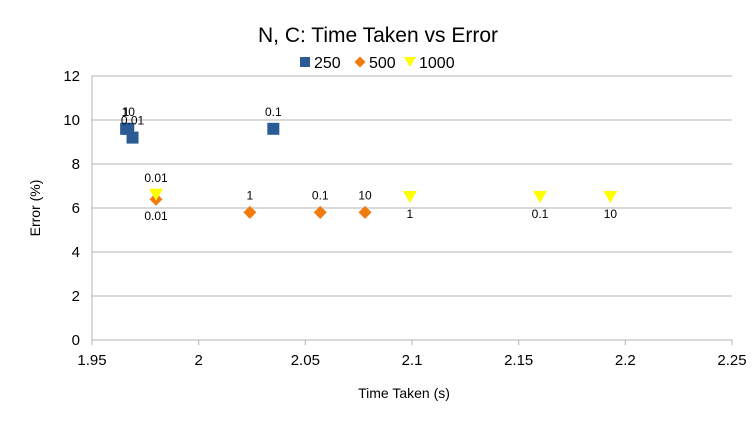  I want to click on data-label-250-0: 1, so click(126, 112).